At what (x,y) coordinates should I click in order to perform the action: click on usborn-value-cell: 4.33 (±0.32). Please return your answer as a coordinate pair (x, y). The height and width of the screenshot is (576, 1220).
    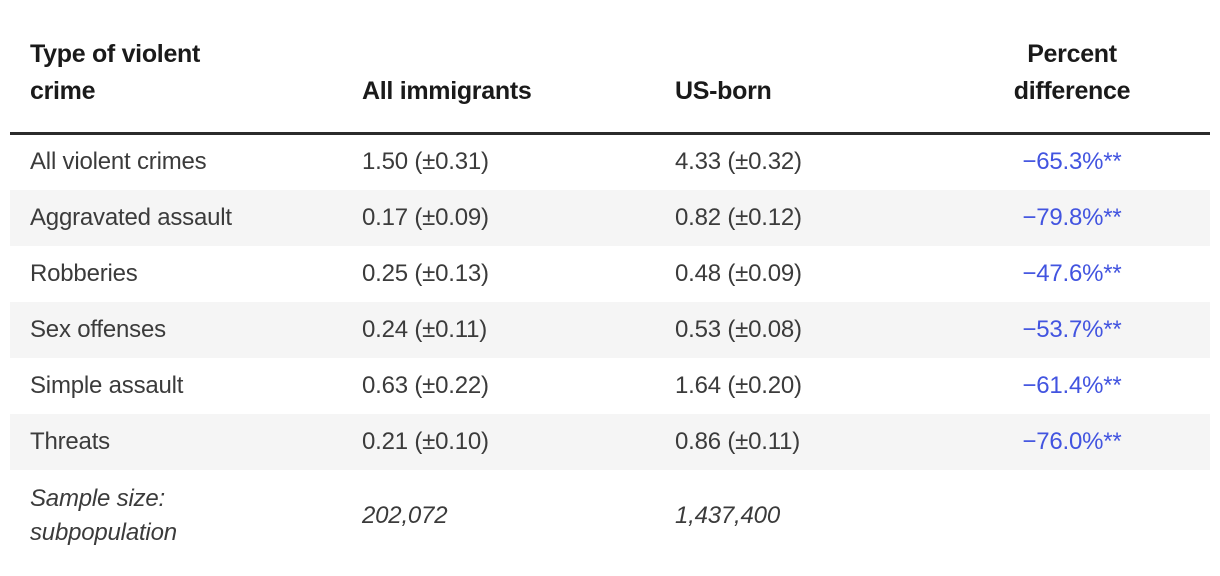
    Looking at the image, I should click on (738, 162).